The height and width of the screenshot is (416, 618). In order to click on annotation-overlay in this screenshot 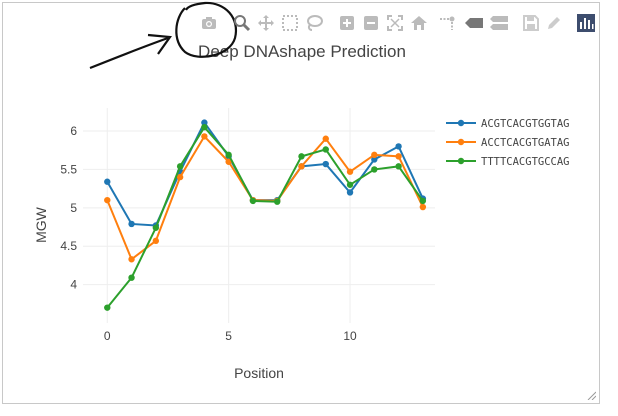, I will do `click(163, 35)`.